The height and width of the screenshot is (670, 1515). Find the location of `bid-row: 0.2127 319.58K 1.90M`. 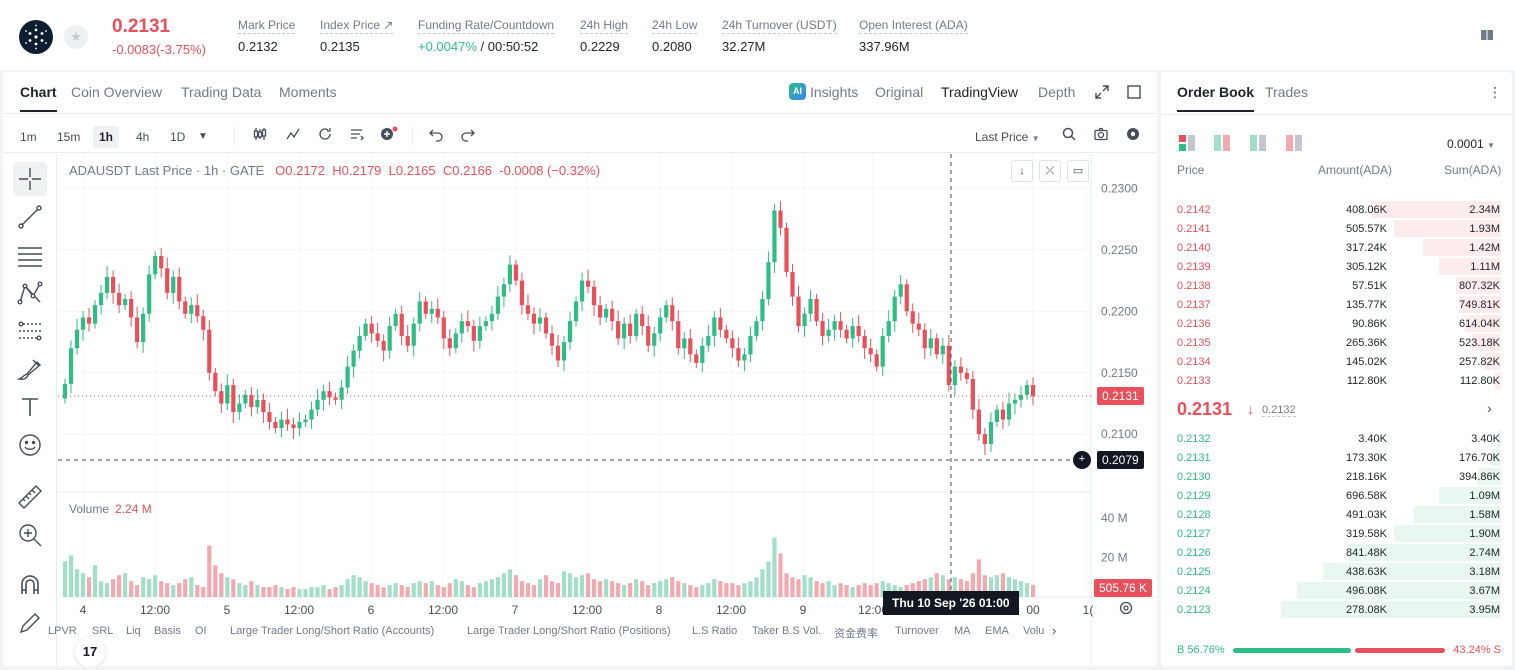

bid-row: 0.2127 319.58K 1.90M is located at coordinates (1336, 533).